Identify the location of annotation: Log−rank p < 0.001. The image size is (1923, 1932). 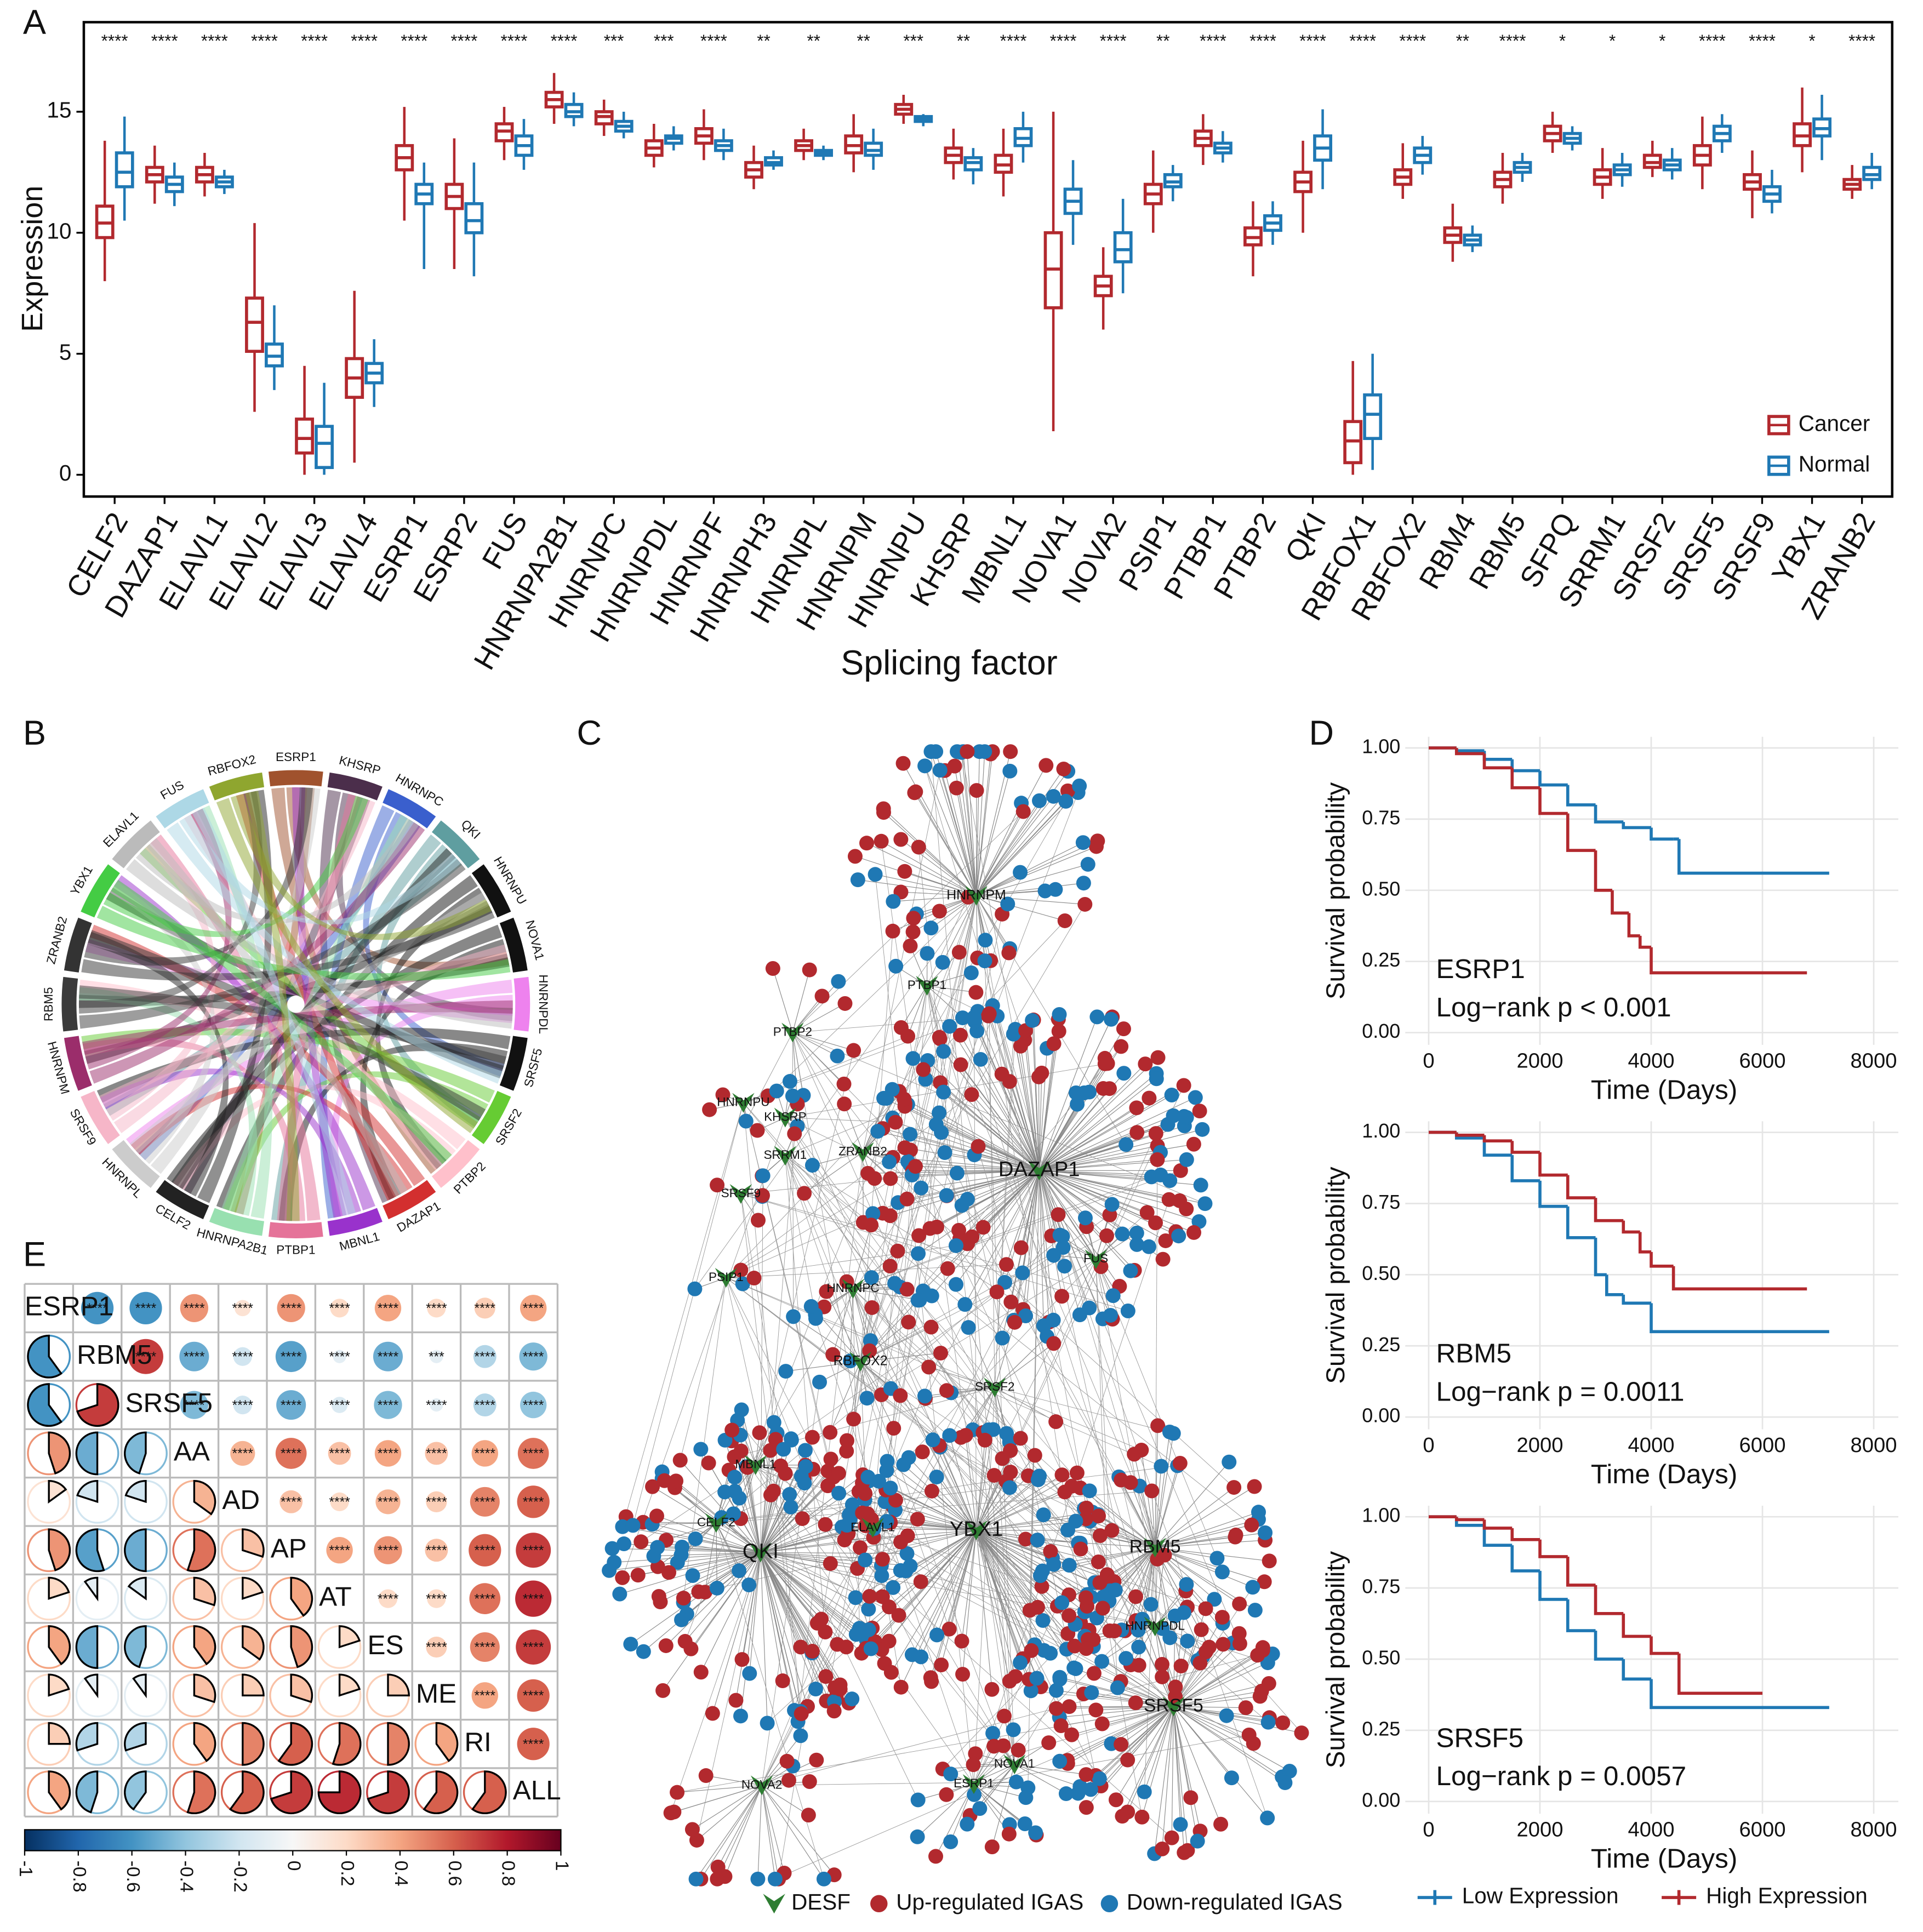
(1553, 1007).